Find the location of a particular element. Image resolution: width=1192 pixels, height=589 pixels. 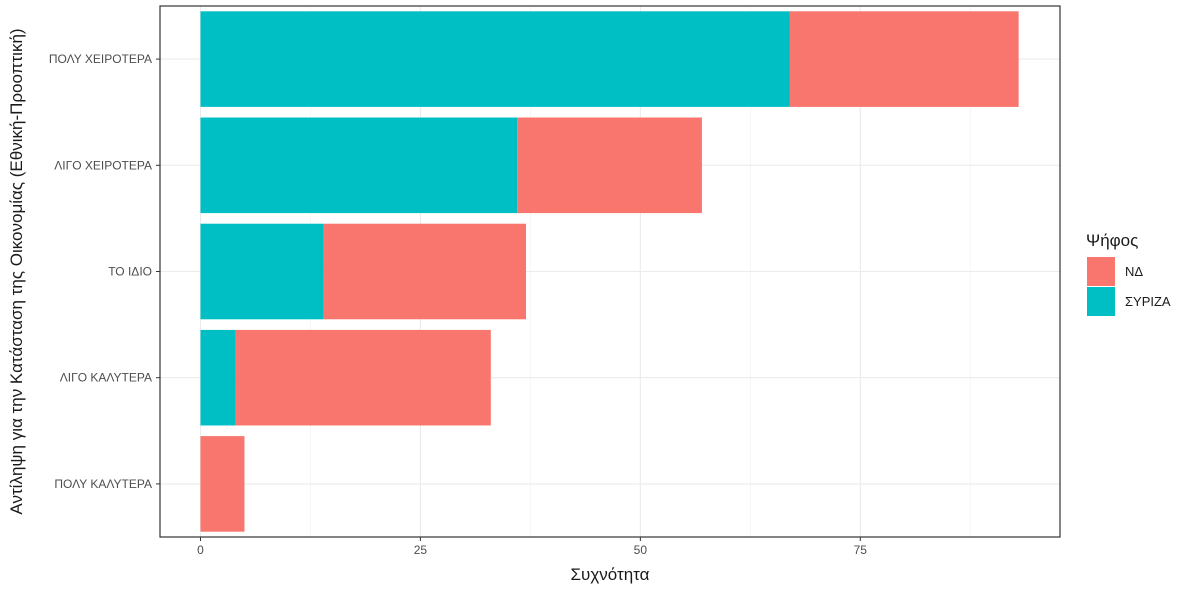

legend-label-syriza: ΣΥΡΙΖΑ is located at coordinates (1148, 301).